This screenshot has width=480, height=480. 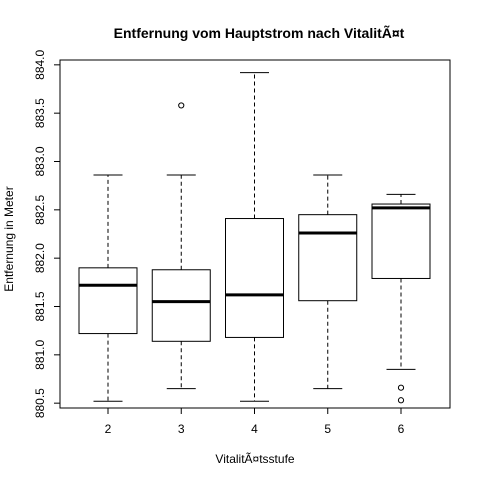 I want to click on y-tick-label: 882.5, so click(x=40, y=209).